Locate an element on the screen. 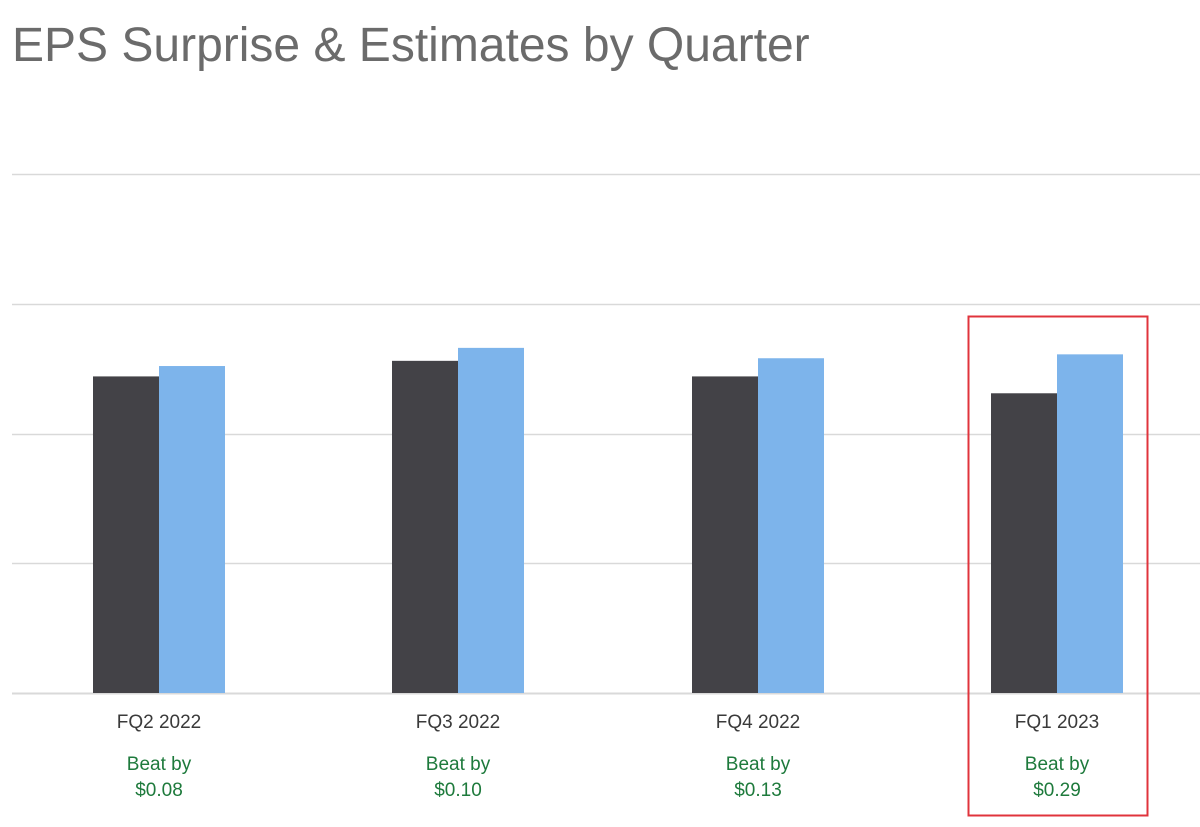 This screenshot has width=1200, height=827. category-tick-label: FQ2 2022 is located at coordinates (159, 722).